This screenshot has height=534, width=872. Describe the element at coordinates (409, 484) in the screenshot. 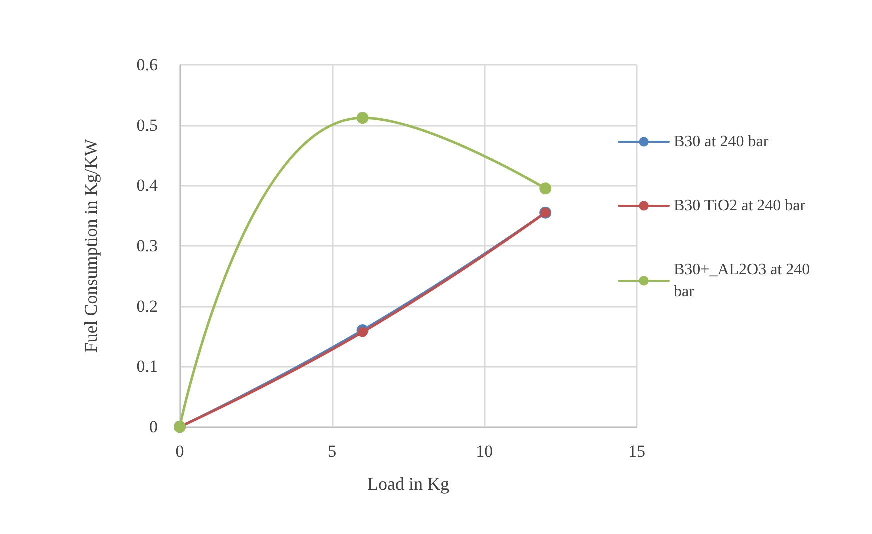

I see `x-axis-title: Load in Kg` at that location.